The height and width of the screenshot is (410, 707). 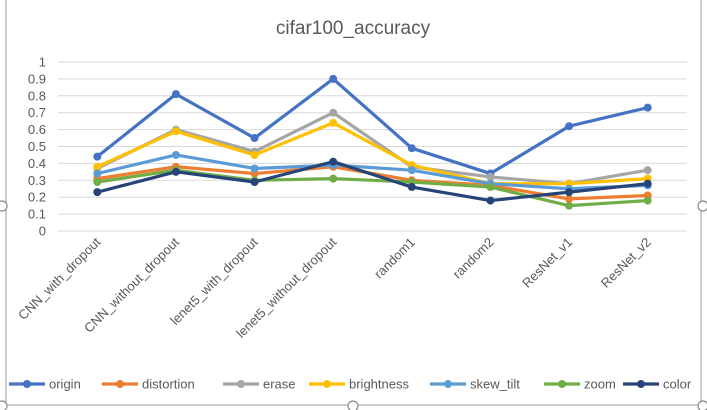 I want to click on legend-item-origin: origin, so click(x=45, y=384).